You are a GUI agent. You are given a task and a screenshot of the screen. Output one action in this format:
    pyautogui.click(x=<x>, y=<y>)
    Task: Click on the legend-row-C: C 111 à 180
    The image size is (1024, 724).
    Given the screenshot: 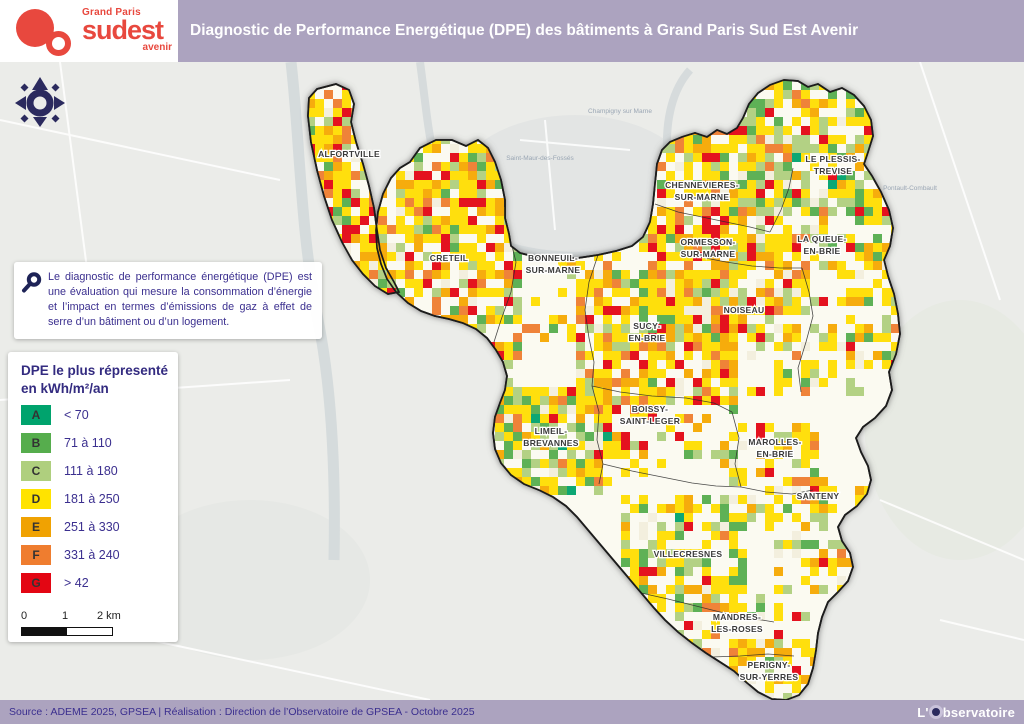 What is the action you would take?
    pyautogui.click(x=95, y=471)
    